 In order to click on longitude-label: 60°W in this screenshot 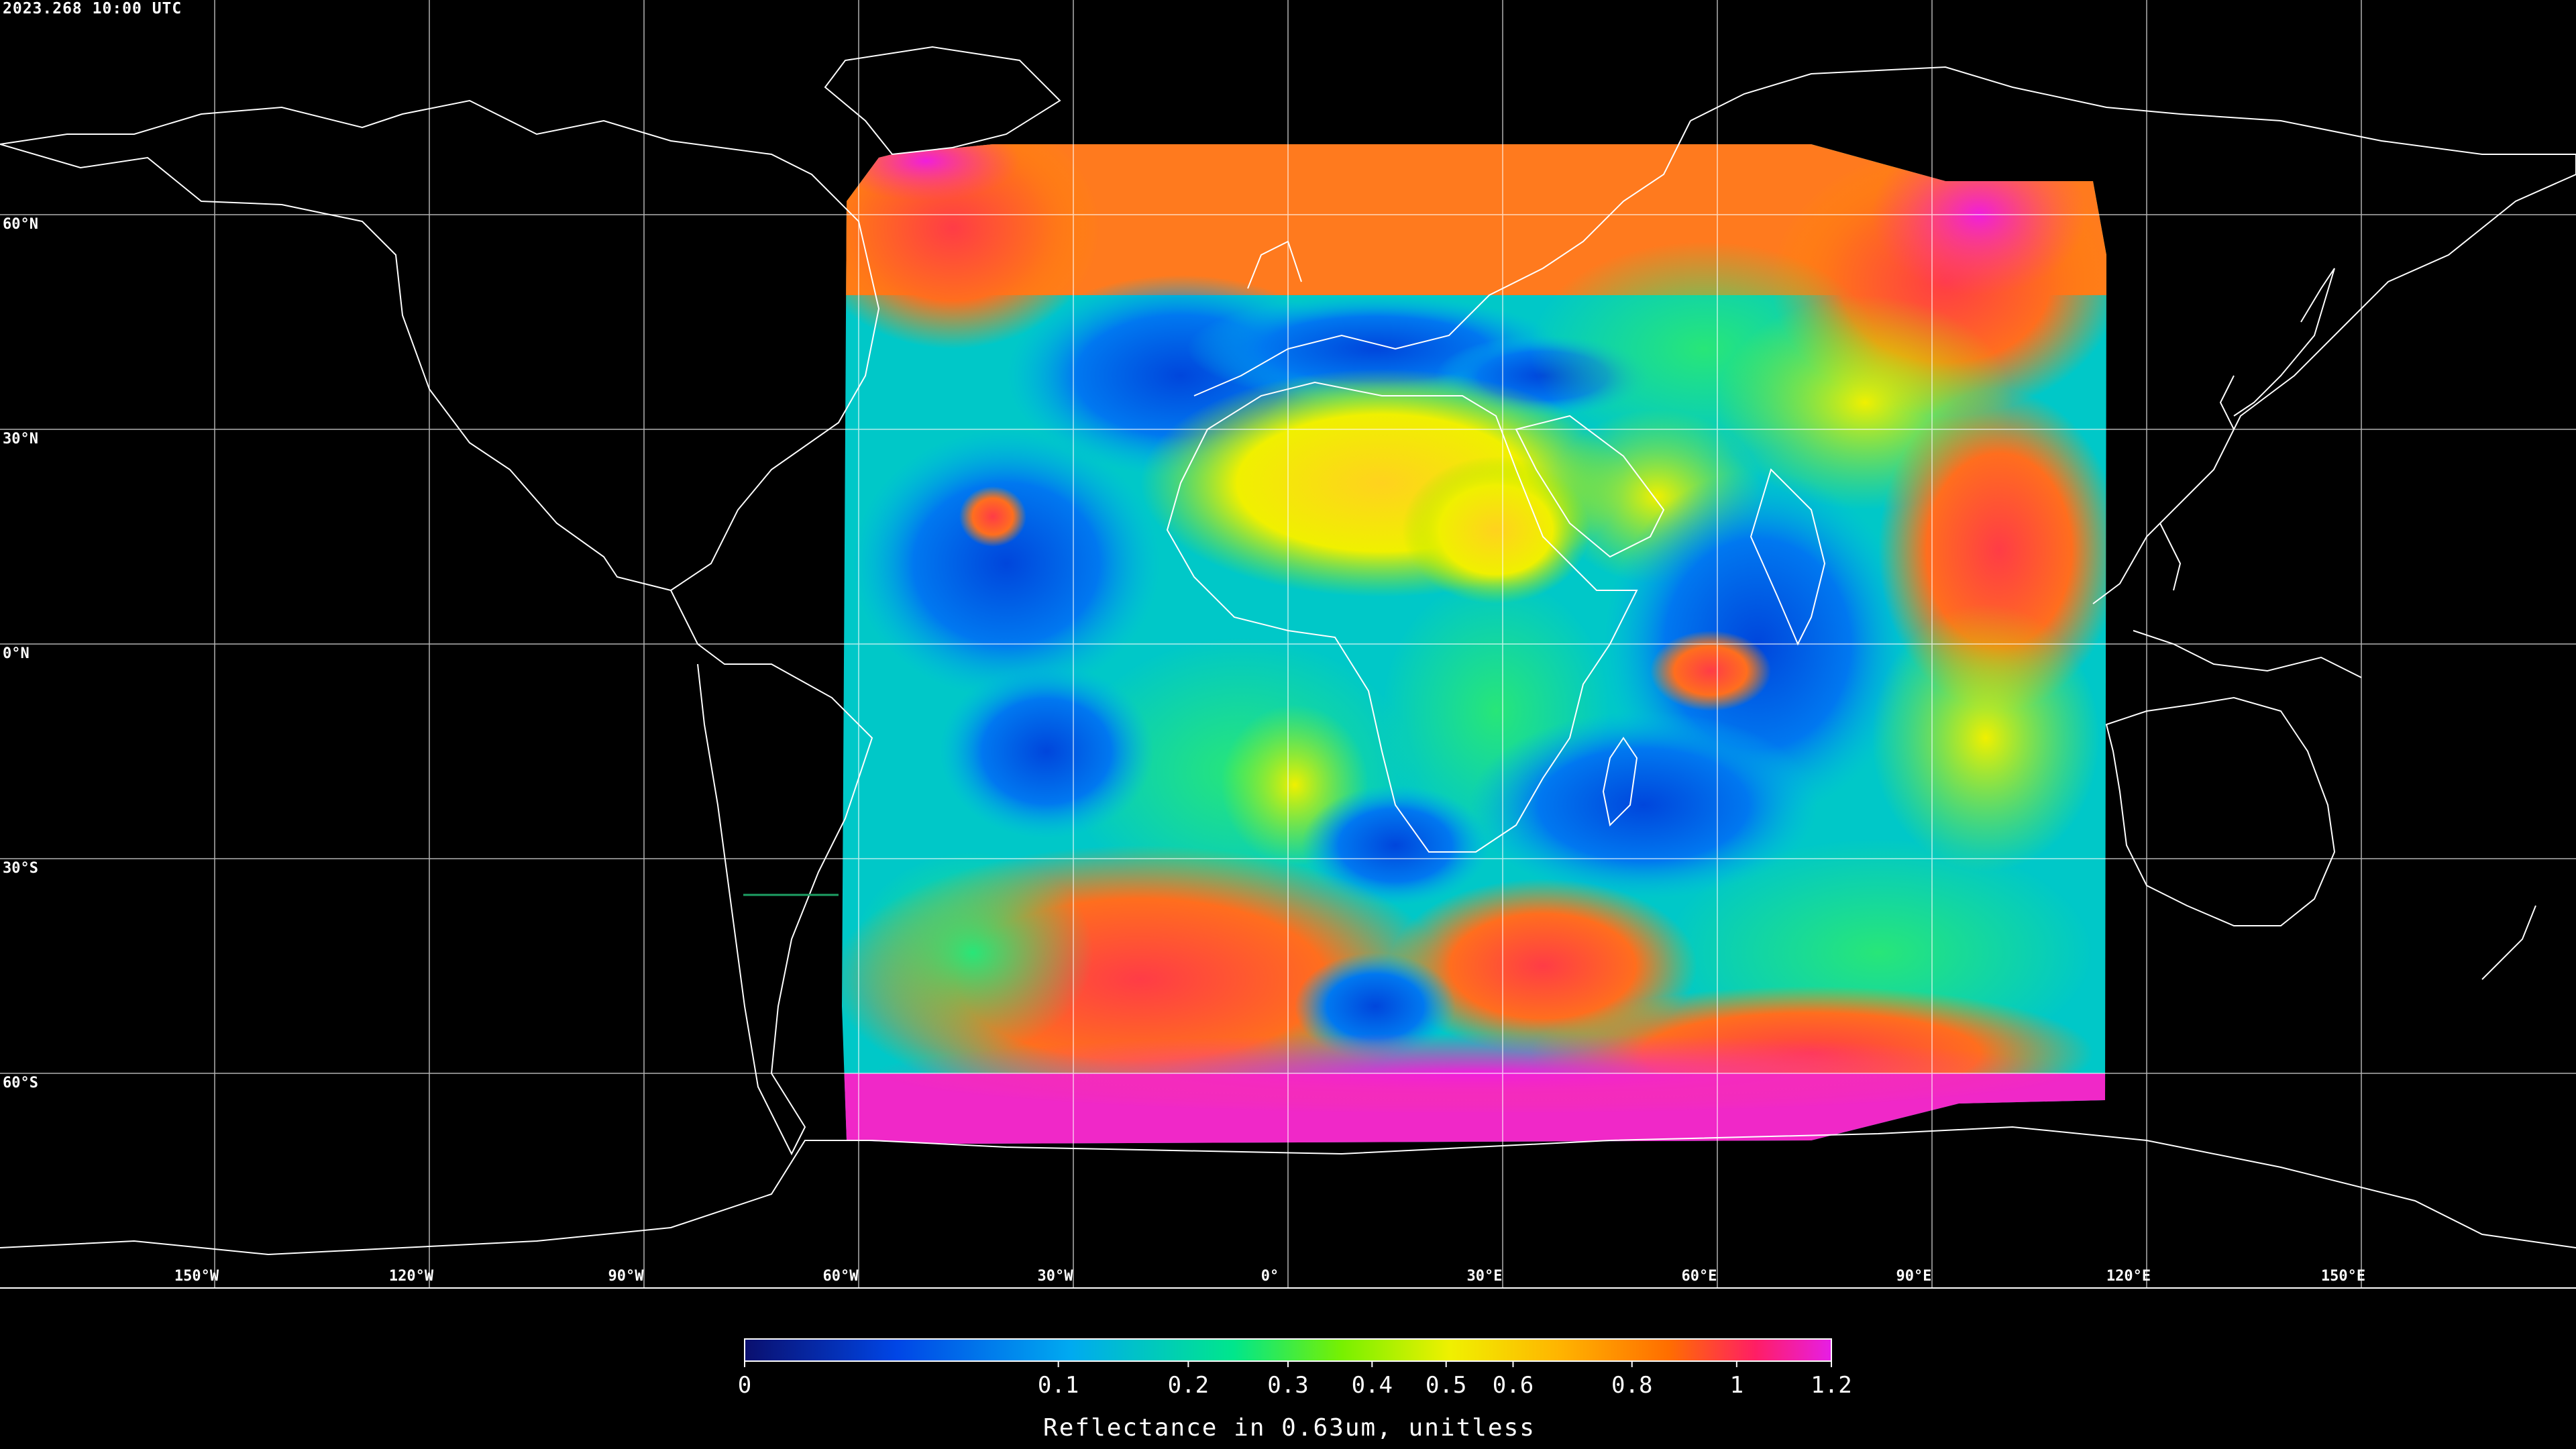, I will do `click(840, 1276)`.